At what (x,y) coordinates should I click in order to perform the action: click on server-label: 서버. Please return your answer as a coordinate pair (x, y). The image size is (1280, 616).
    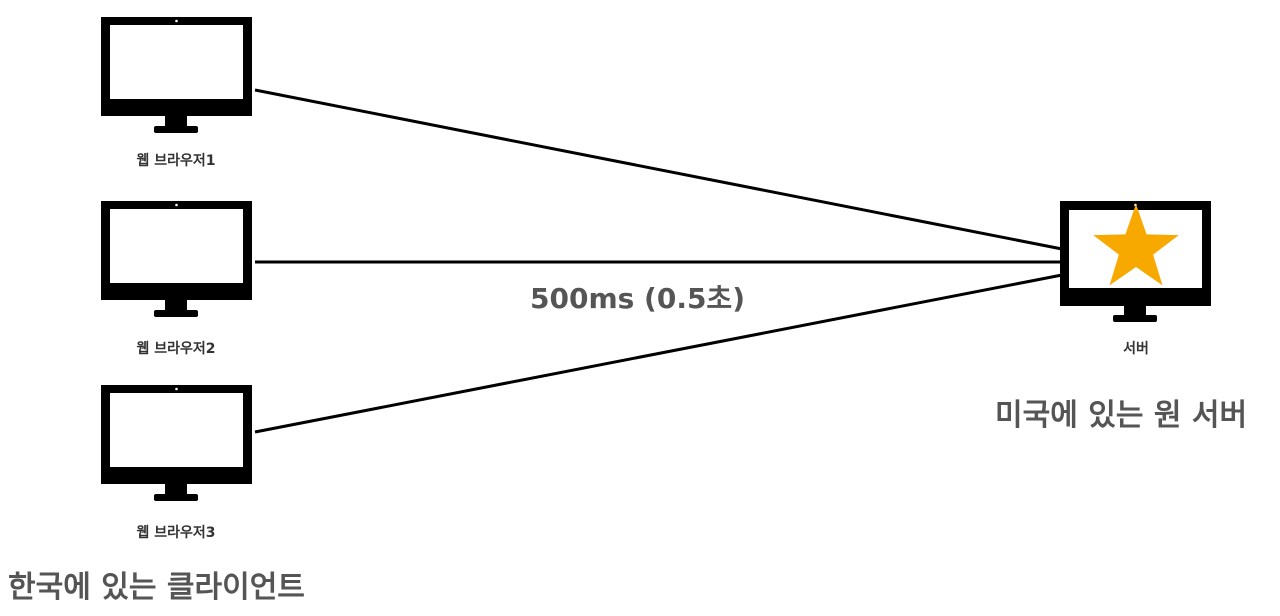
    Looking at the image, I should click on (1136, 349).